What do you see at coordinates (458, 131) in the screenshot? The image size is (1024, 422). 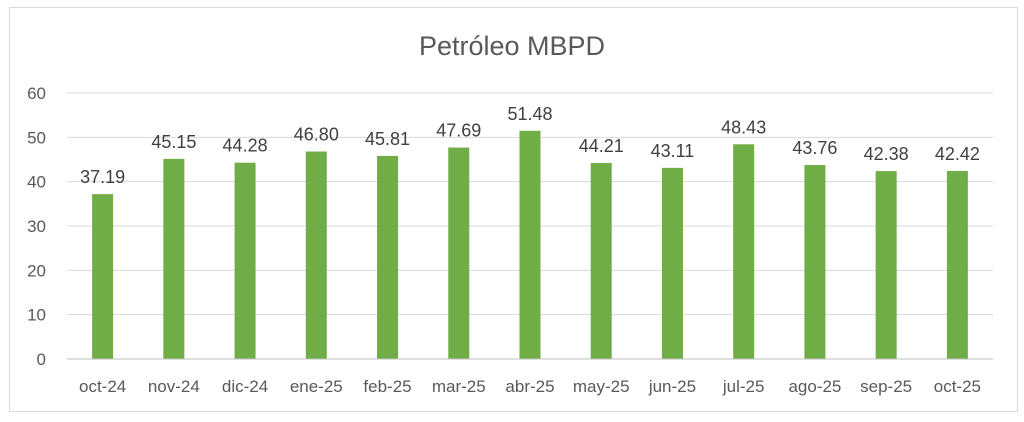 I see `data-label: 47.69` at bounding box center [458, 131].